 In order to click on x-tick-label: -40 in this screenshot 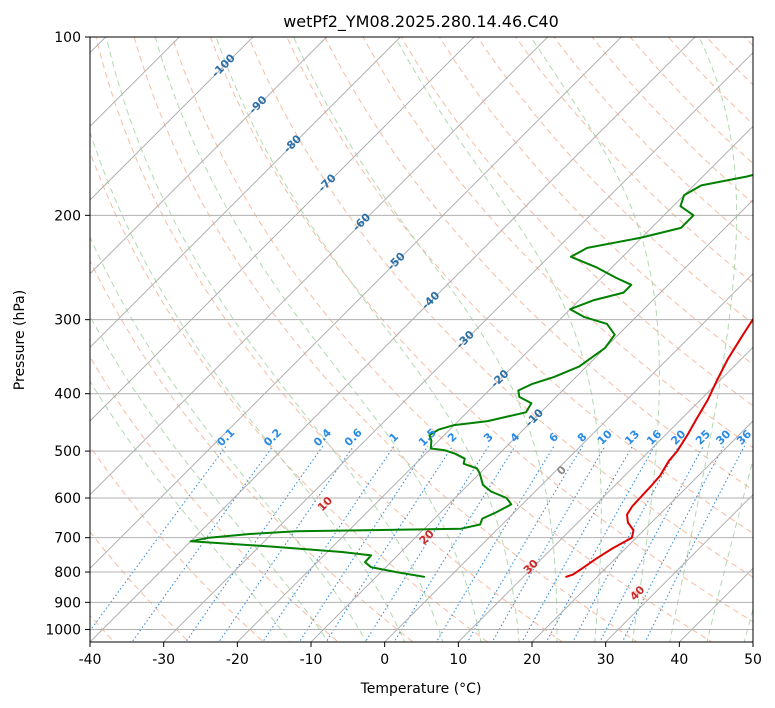, I will do `click(90, 660)`.